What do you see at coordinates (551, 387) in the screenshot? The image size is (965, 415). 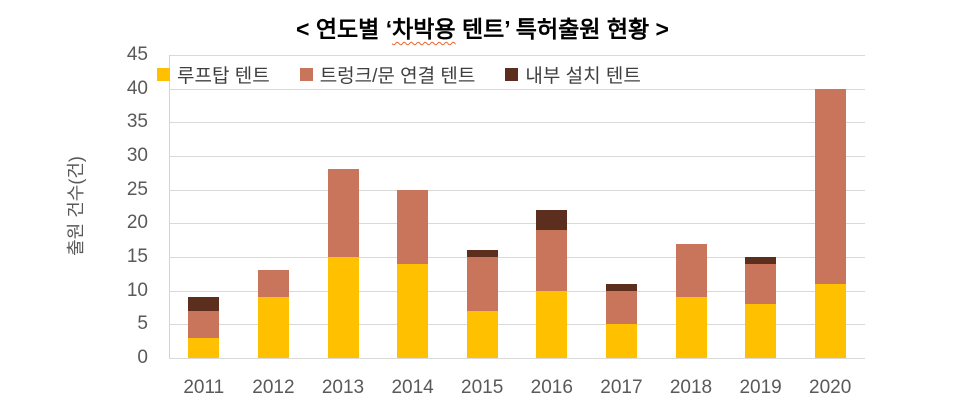 I see `x-tick-label-2016: 2016` at bounding box center [551, 387].